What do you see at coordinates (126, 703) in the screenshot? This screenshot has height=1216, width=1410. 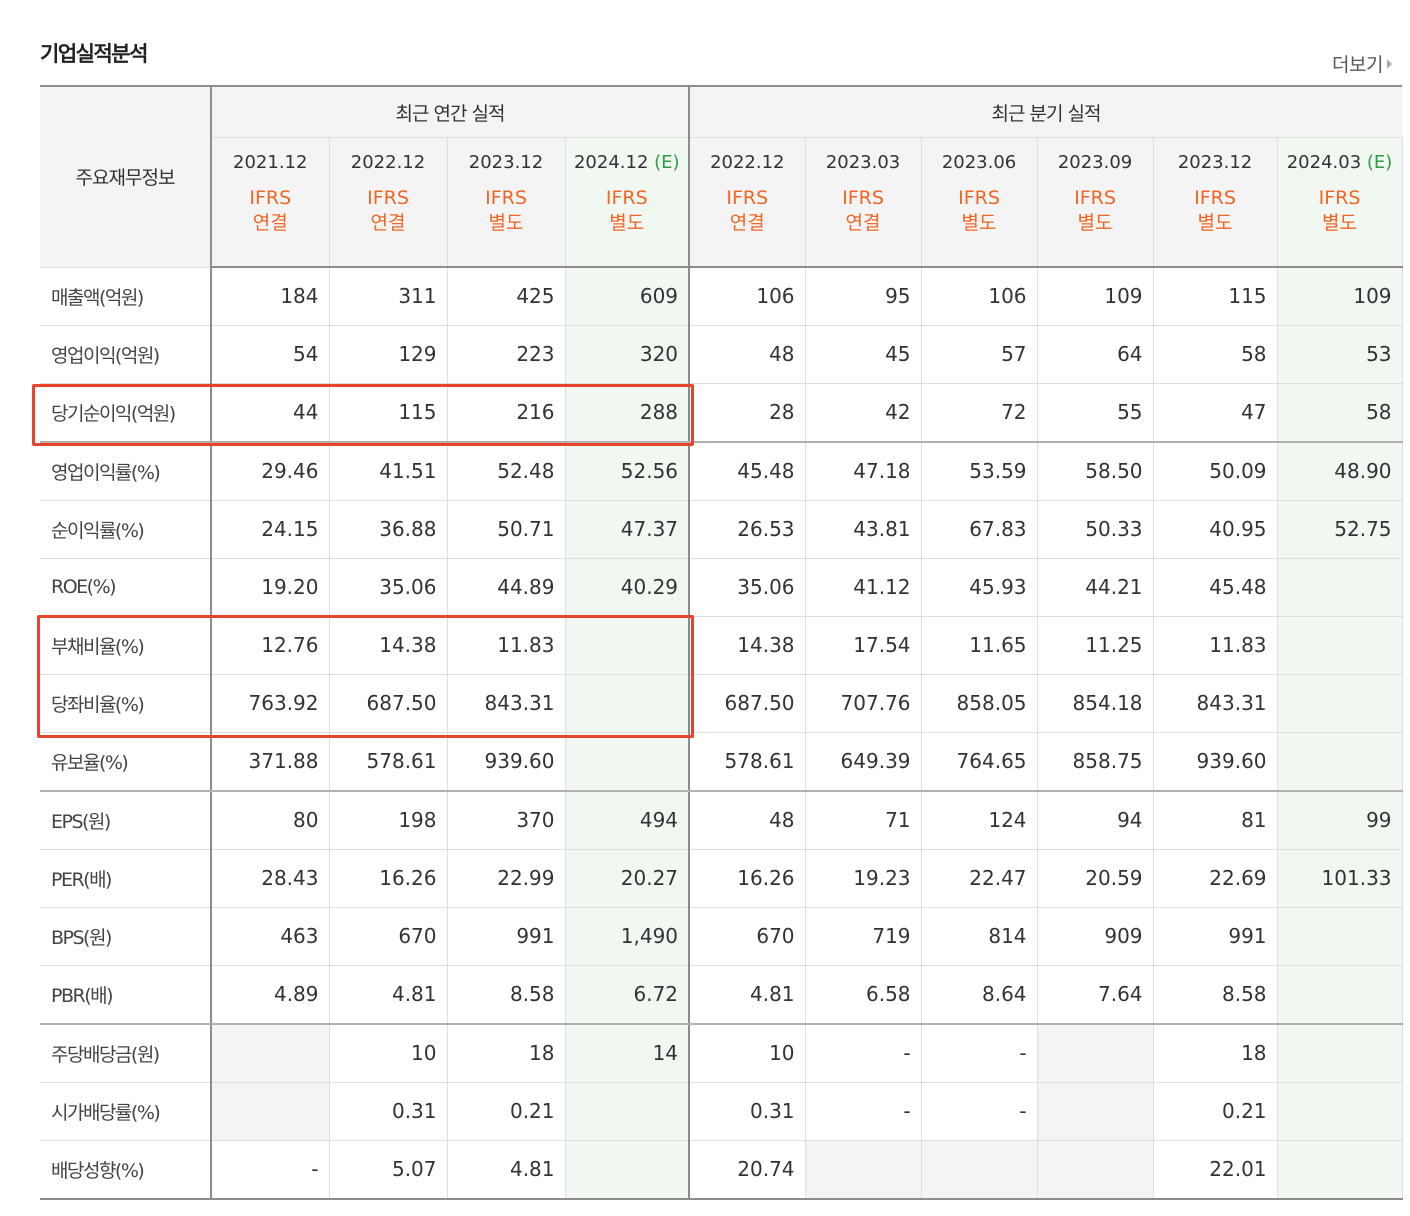 I see `row-label: 당좌비율(%)` at bounding box center [126, 703].